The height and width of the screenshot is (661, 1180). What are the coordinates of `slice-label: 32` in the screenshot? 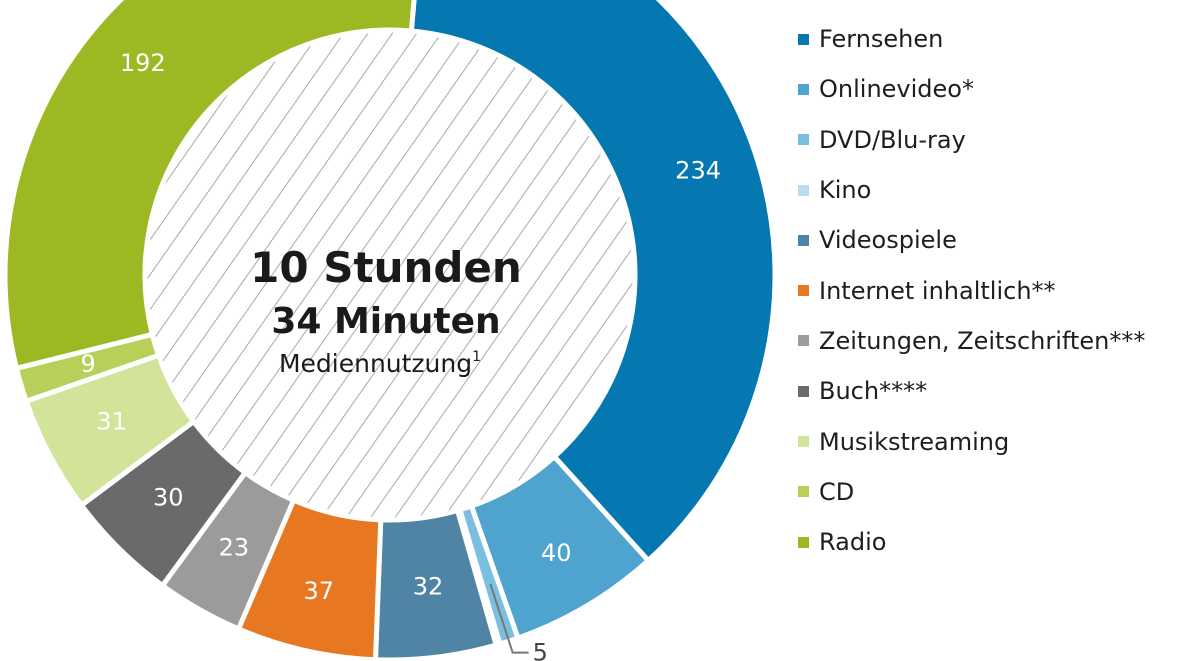 It's located at (428, 587).